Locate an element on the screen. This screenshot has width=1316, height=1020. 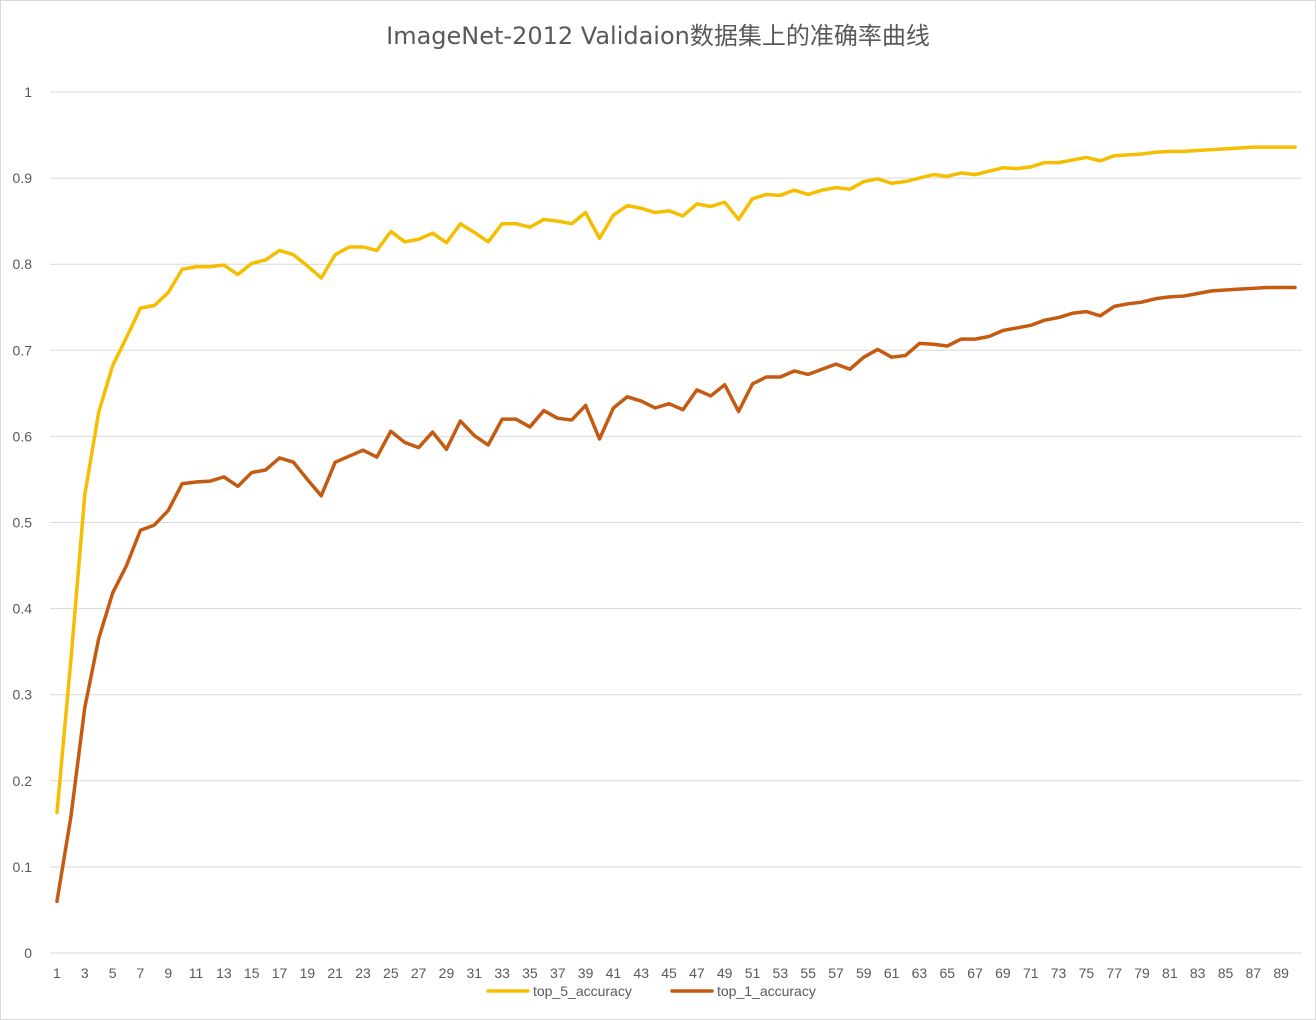
x-tick-label: 35 is located at coordinates (530, 973).